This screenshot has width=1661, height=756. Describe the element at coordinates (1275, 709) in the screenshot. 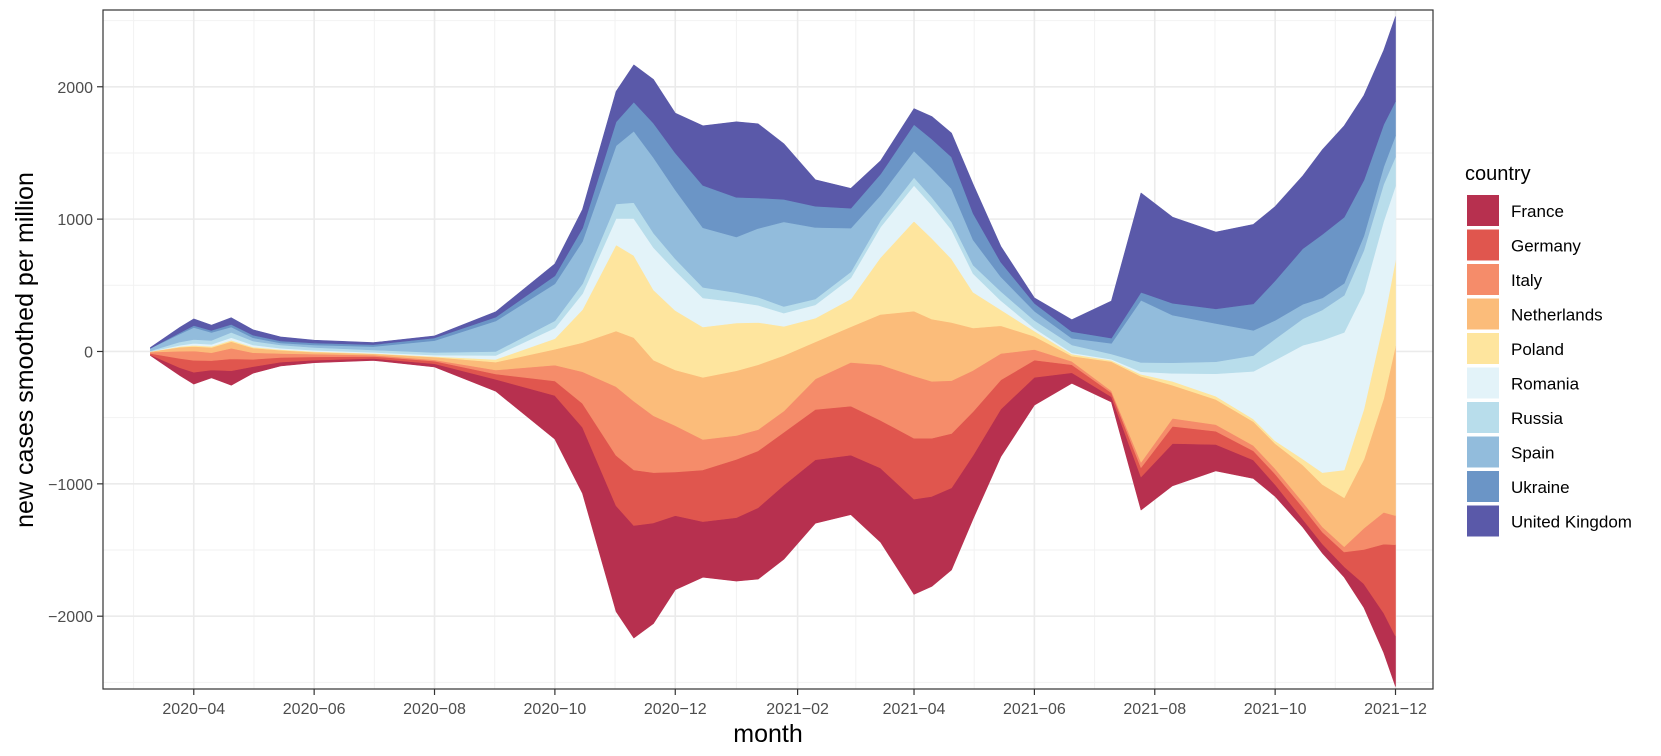

I see `x-tick-label: 2021−10` at that location.